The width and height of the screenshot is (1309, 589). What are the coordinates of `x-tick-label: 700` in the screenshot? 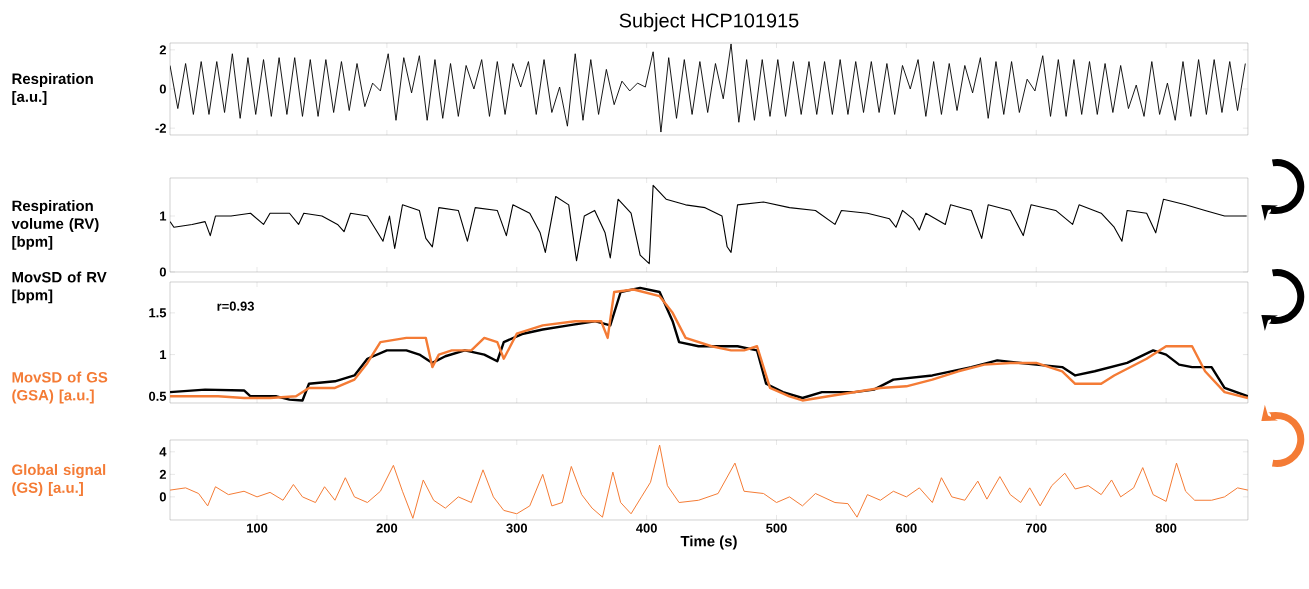 It's located at (1036, 528).